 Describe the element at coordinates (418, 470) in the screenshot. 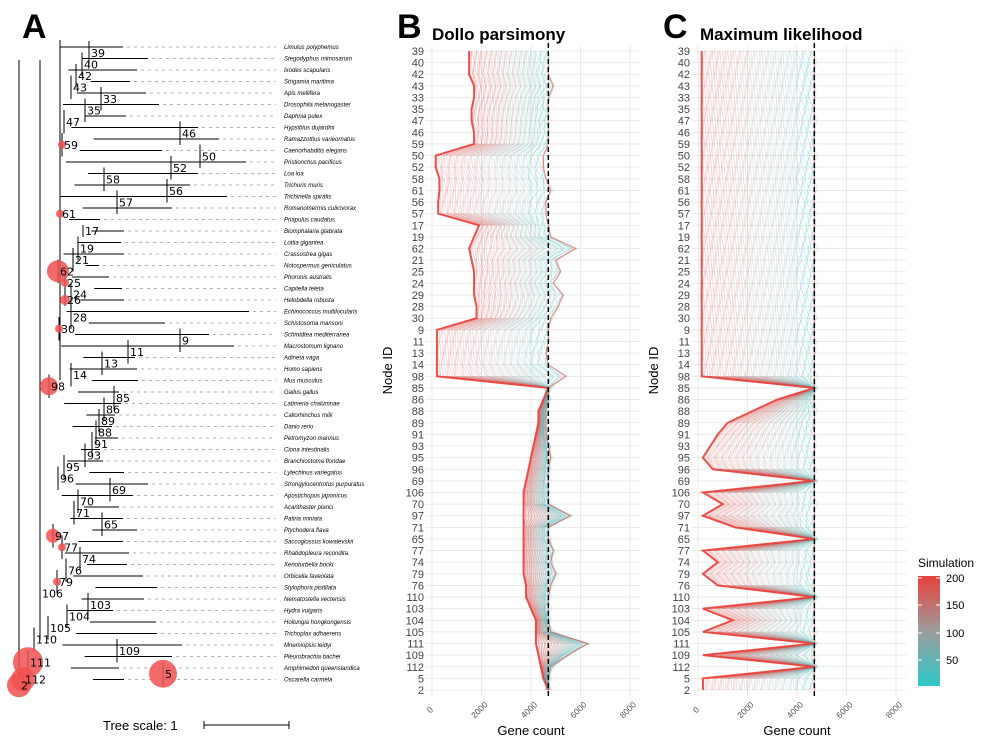

I see `y-tick-label: 96` at that location.